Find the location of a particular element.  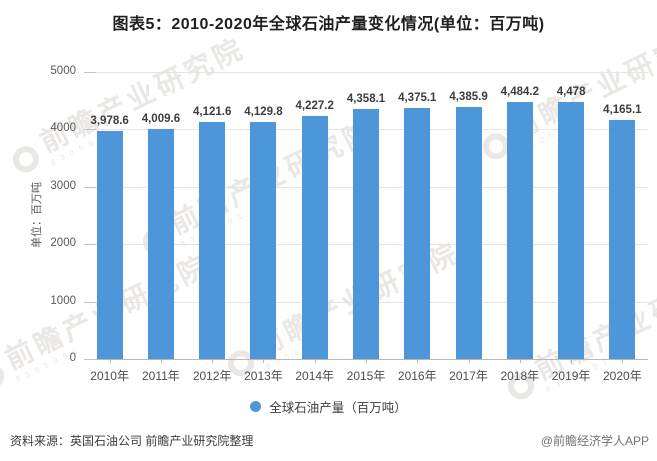

bar-value-label: 4,165.1 is located at coordinates (622, 109).